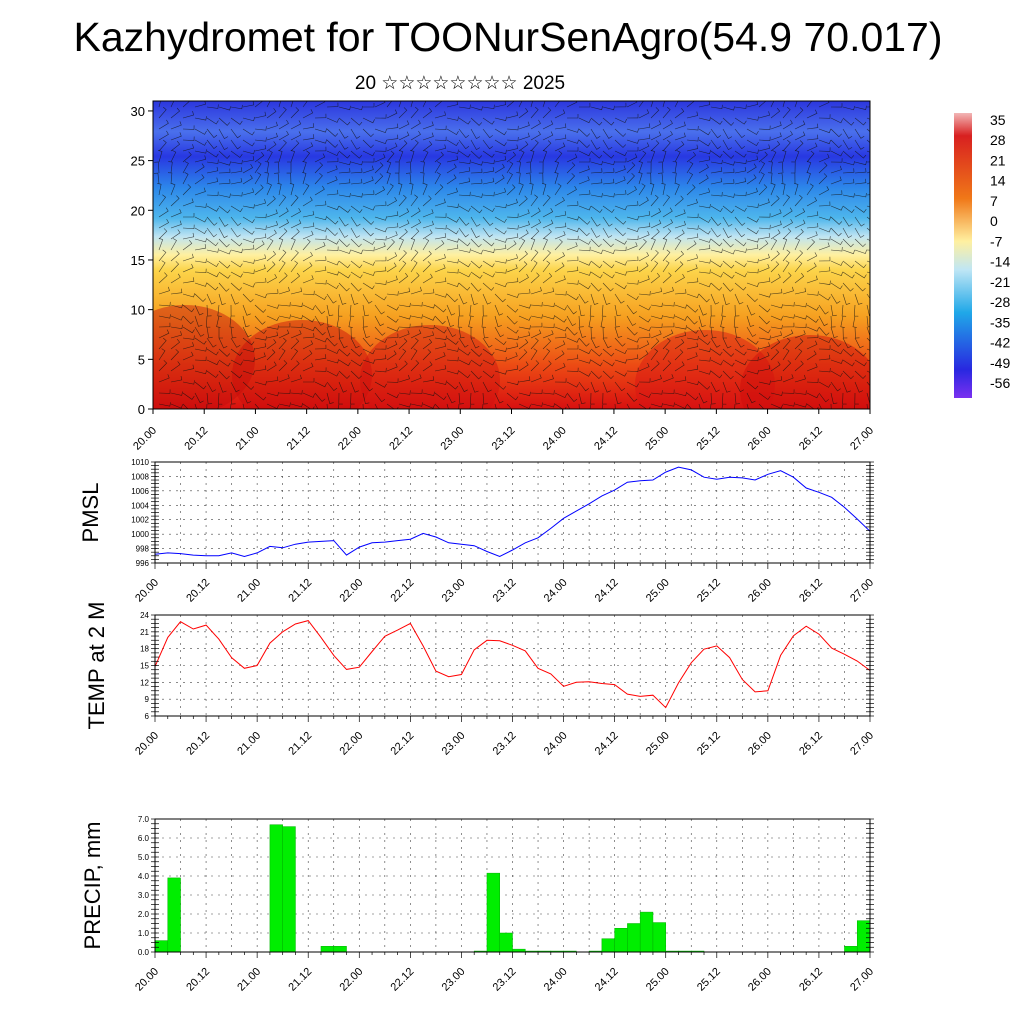 Image resolution: width=1024 pixels, height=1024 pixels. Describe the element at coordinates (198, 744) in the screenshot. I see `x-tick-label: 20.12` at that location.